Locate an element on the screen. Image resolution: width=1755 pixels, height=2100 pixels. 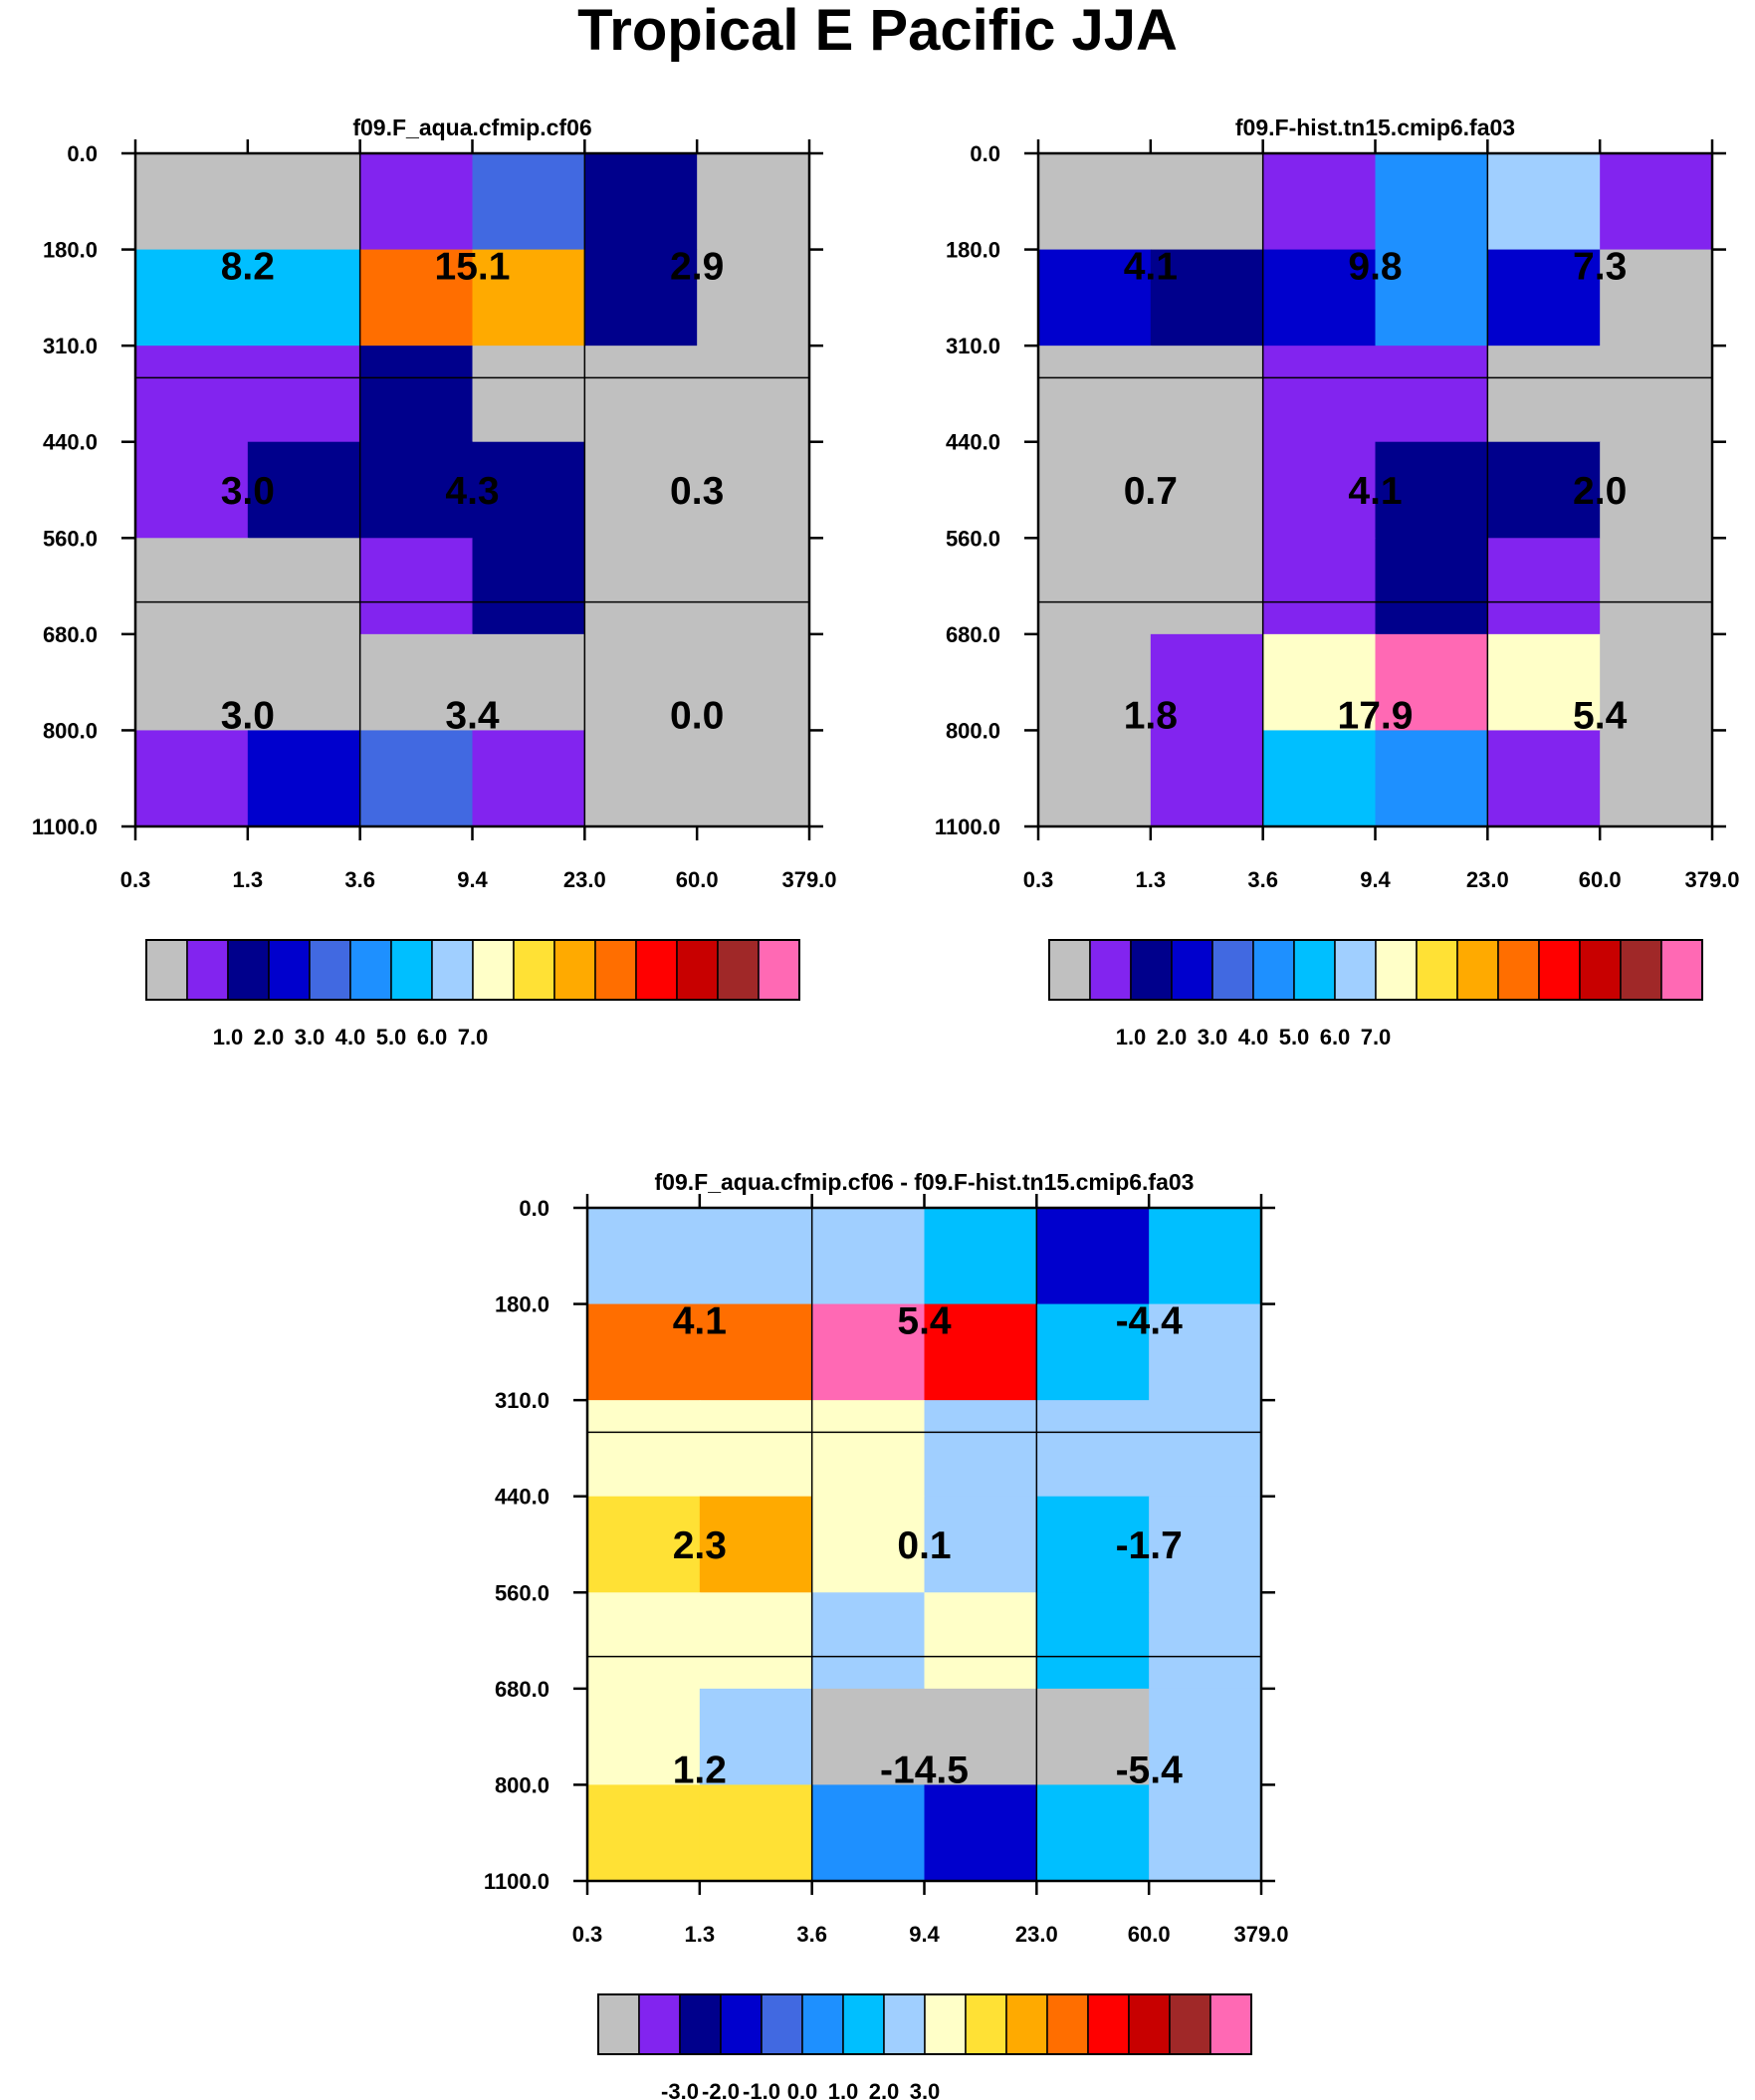
cell-value-label: 8.2 is located at coordinates (248, 267).